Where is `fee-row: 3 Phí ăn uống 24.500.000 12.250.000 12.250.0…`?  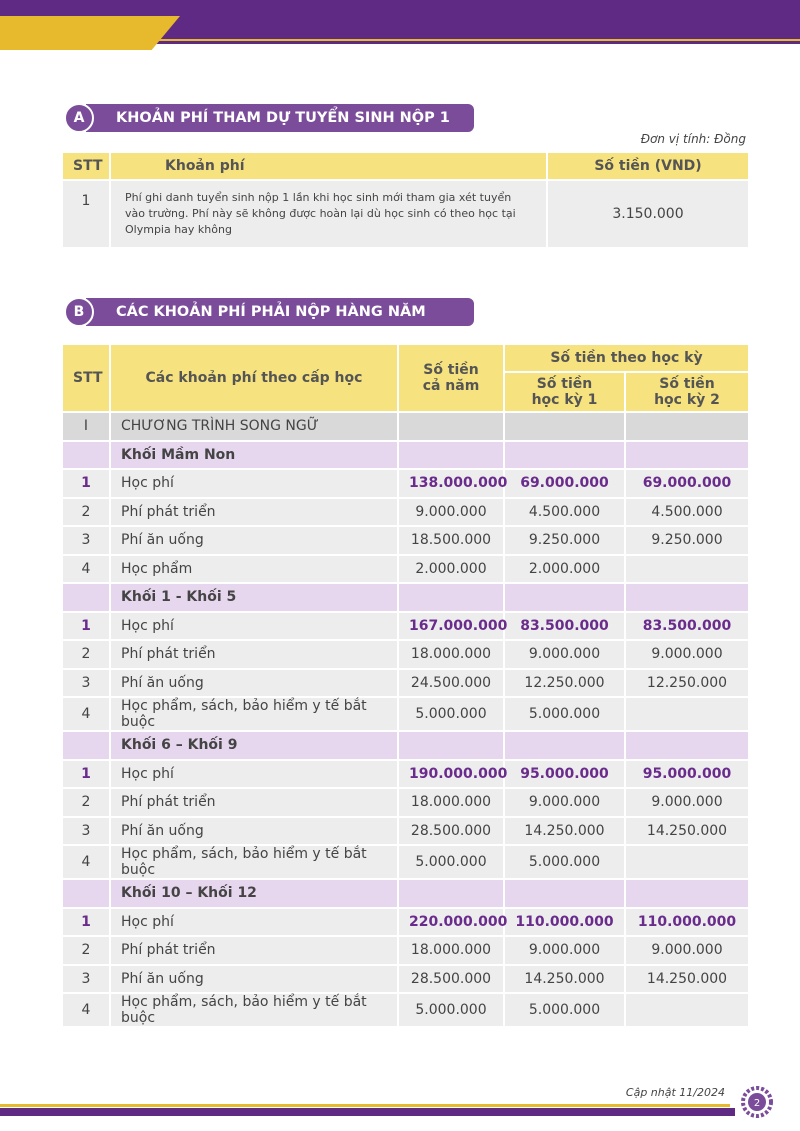 fee-row: 3 Phí ăn uống 24.500.000 12.250.000 12.250.0… is located at coordinates (405, 682).